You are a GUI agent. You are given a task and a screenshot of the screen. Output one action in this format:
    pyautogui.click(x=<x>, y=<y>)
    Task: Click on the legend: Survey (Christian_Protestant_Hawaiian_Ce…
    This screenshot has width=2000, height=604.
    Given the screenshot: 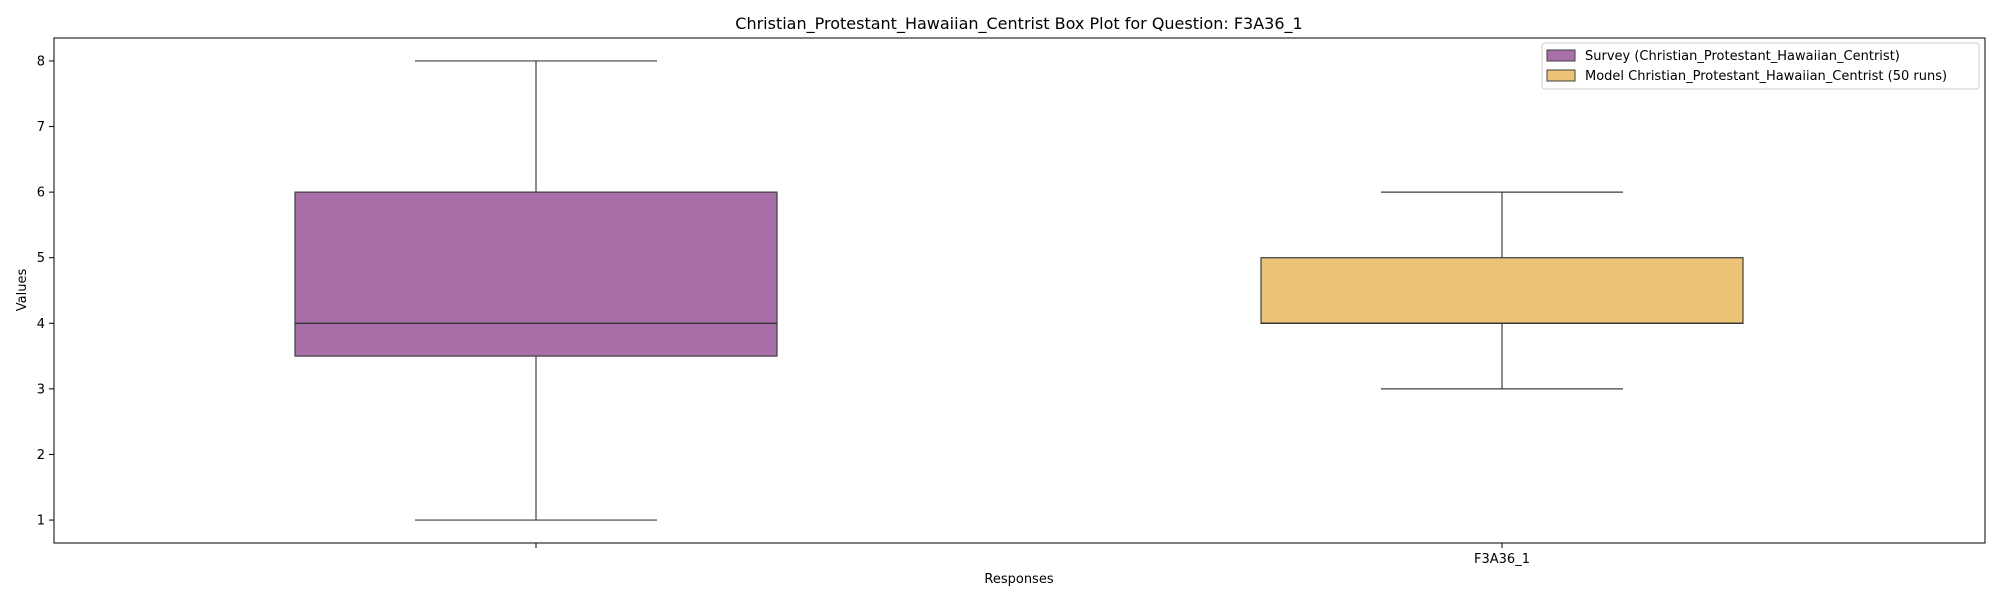 What is the action you would take?
    pyautogui.click(x=1760, y=66)
    